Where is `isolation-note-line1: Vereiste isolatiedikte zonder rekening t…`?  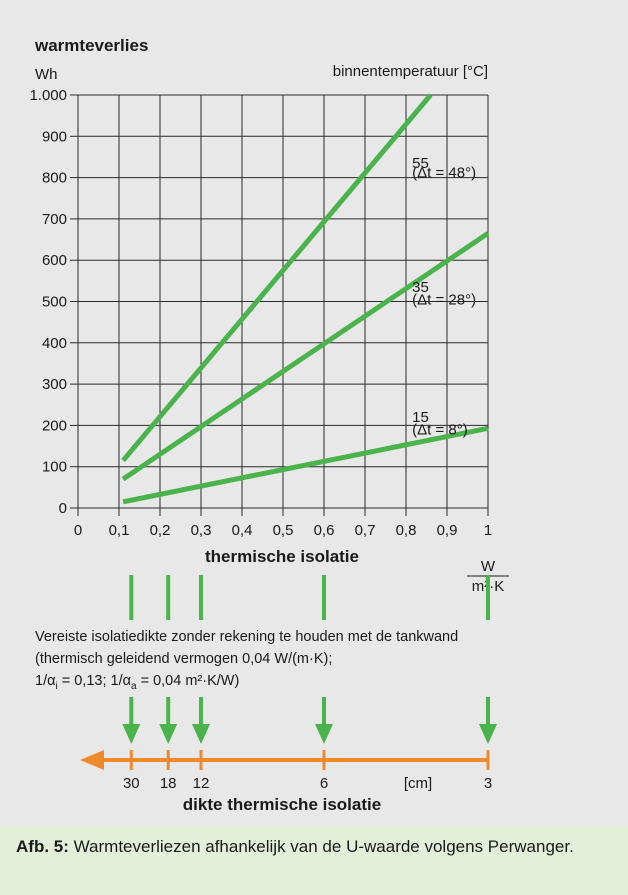 isolation-note-line1: Vereiste isolatiedikte zonder rekening t… is located at coordinates (246, 637).